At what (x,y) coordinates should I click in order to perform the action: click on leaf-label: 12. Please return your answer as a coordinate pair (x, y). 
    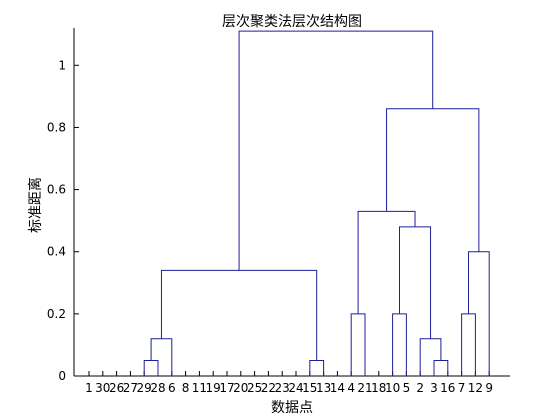
    Looking at the image, I should click on (475, 388).